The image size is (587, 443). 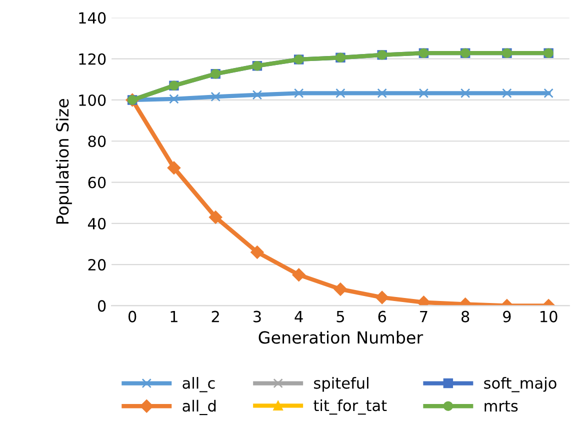 I want to click on y-tick-label: 40, so click(x=97, y=224).